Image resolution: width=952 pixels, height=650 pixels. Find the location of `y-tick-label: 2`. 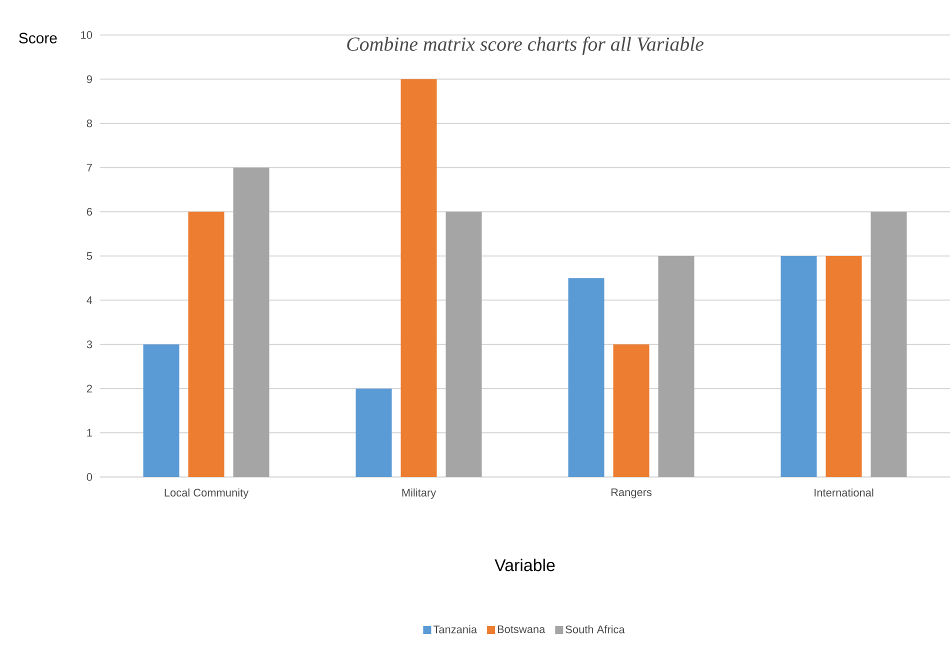

y-tick-label: 2 is located at coordinates (89, 388).